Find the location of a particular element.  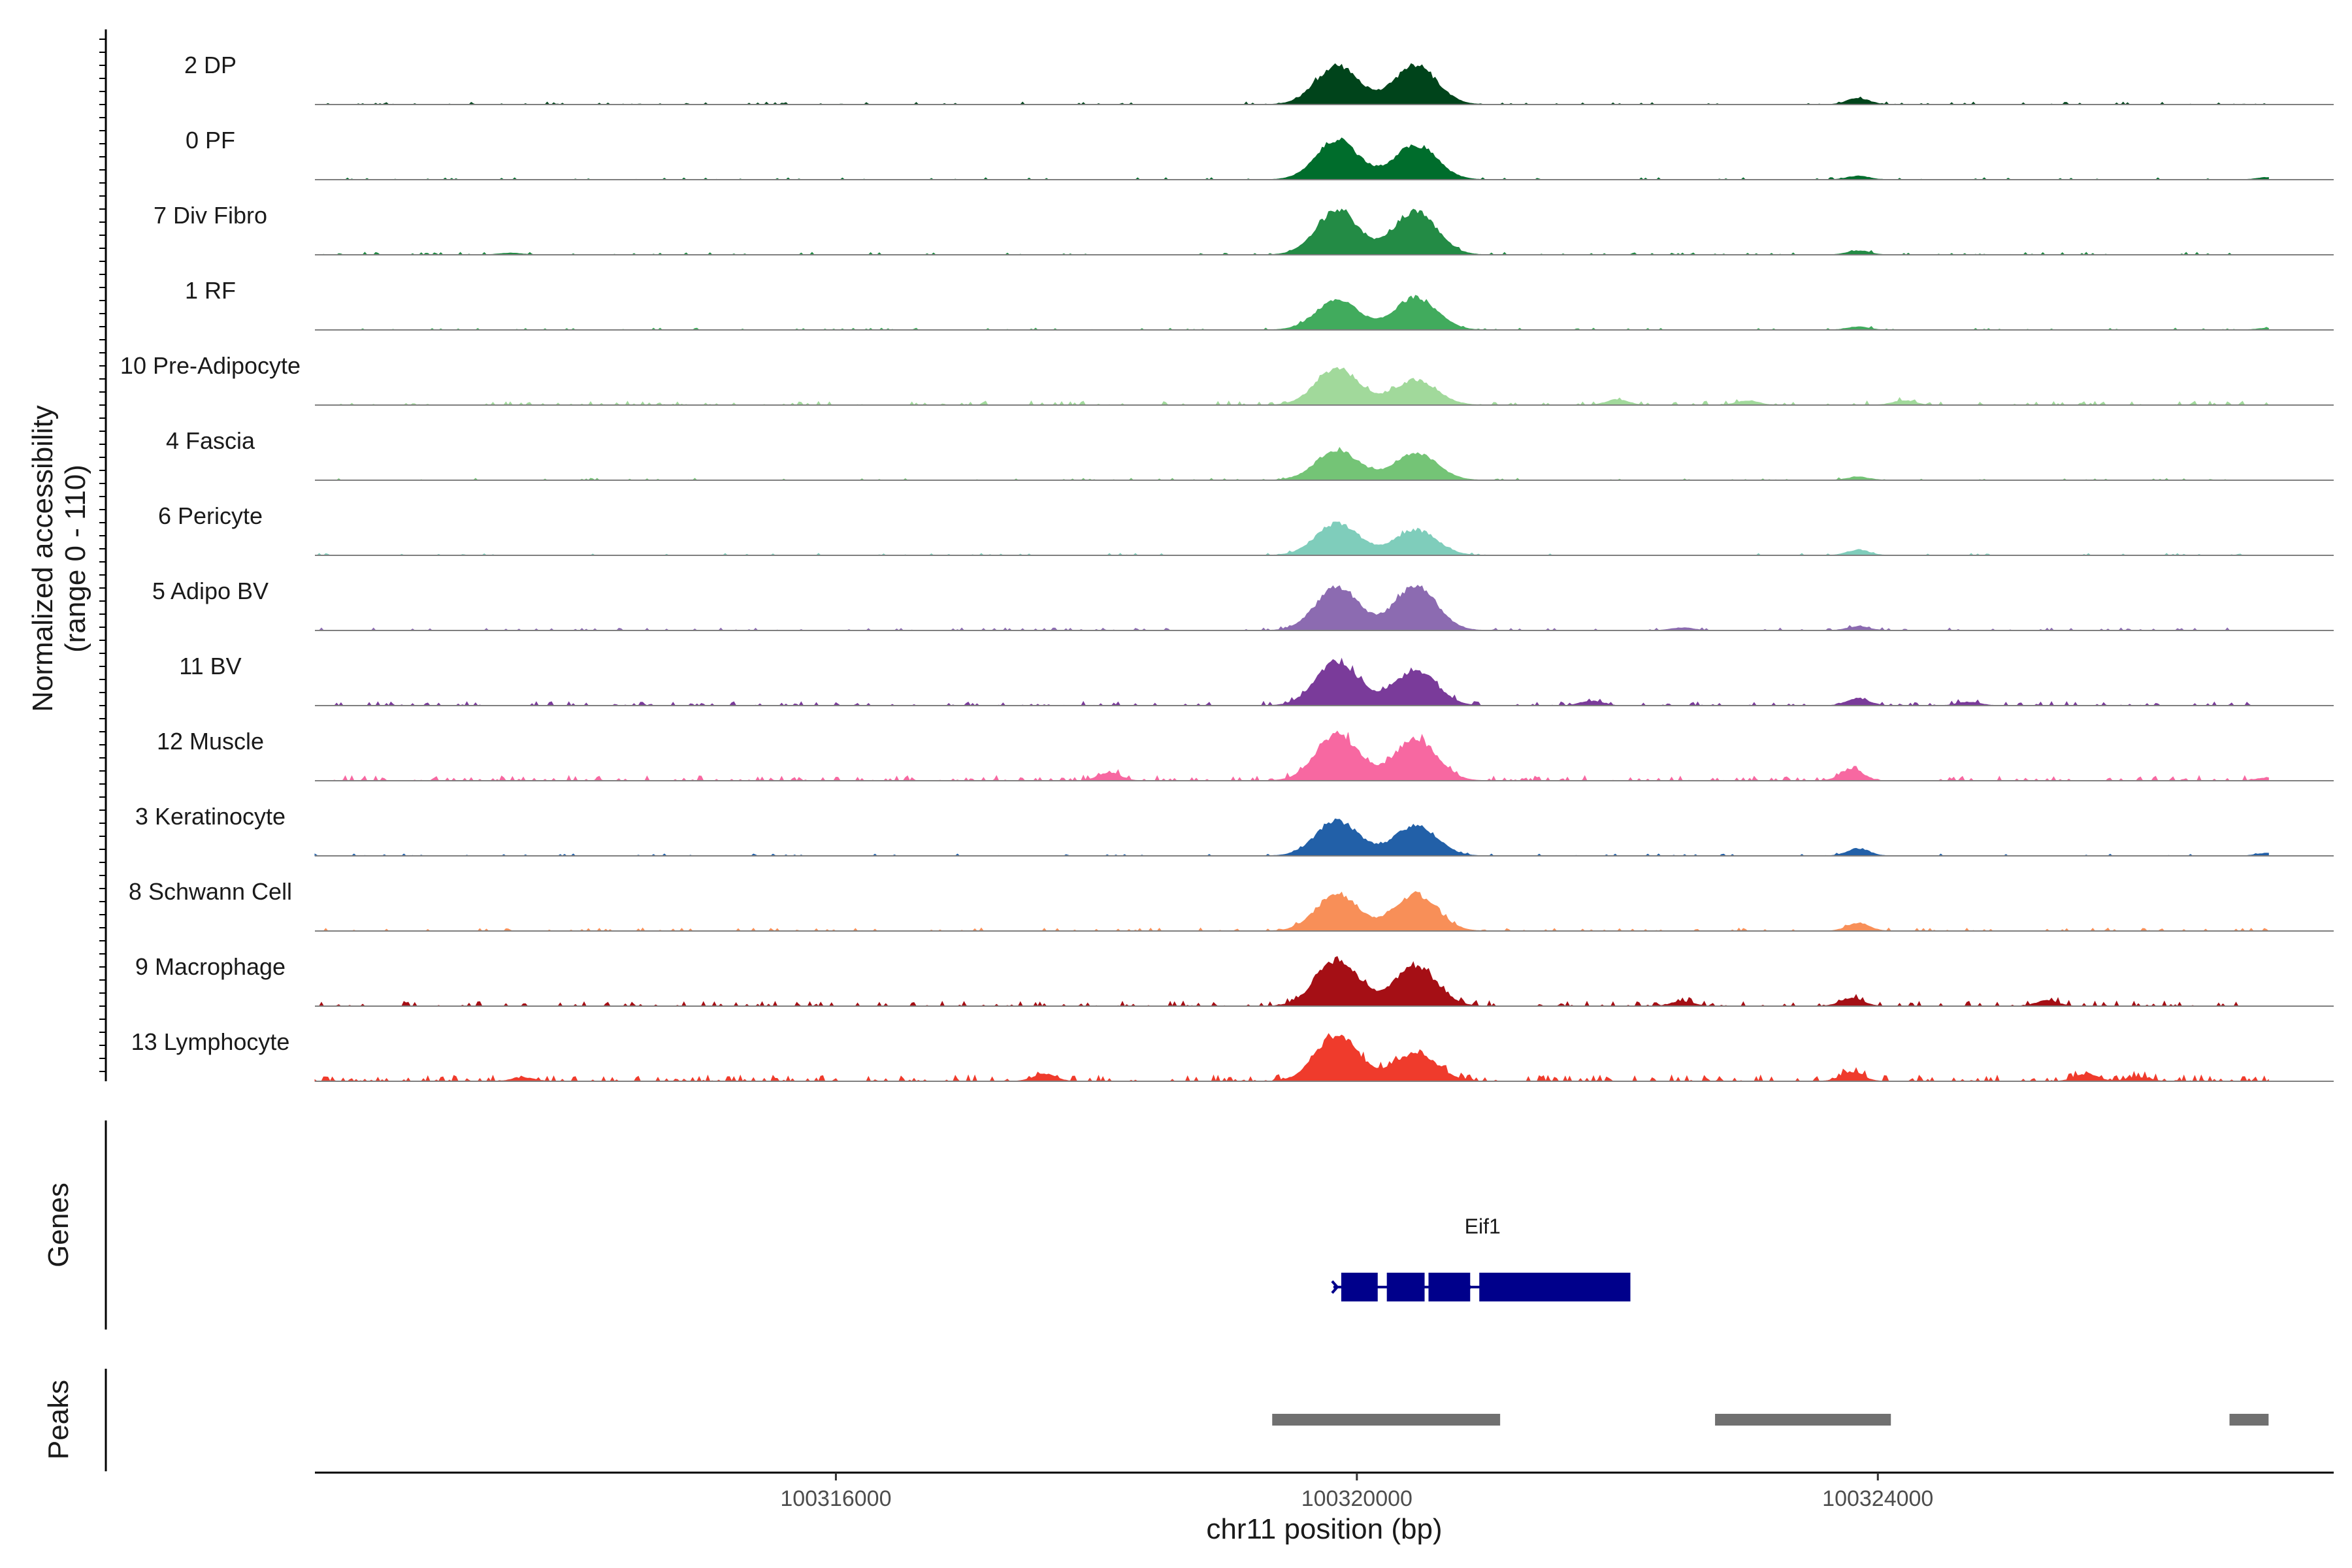

track-7-div-fibro: 7 Div Fibro is located at coordinates (1244, 228).